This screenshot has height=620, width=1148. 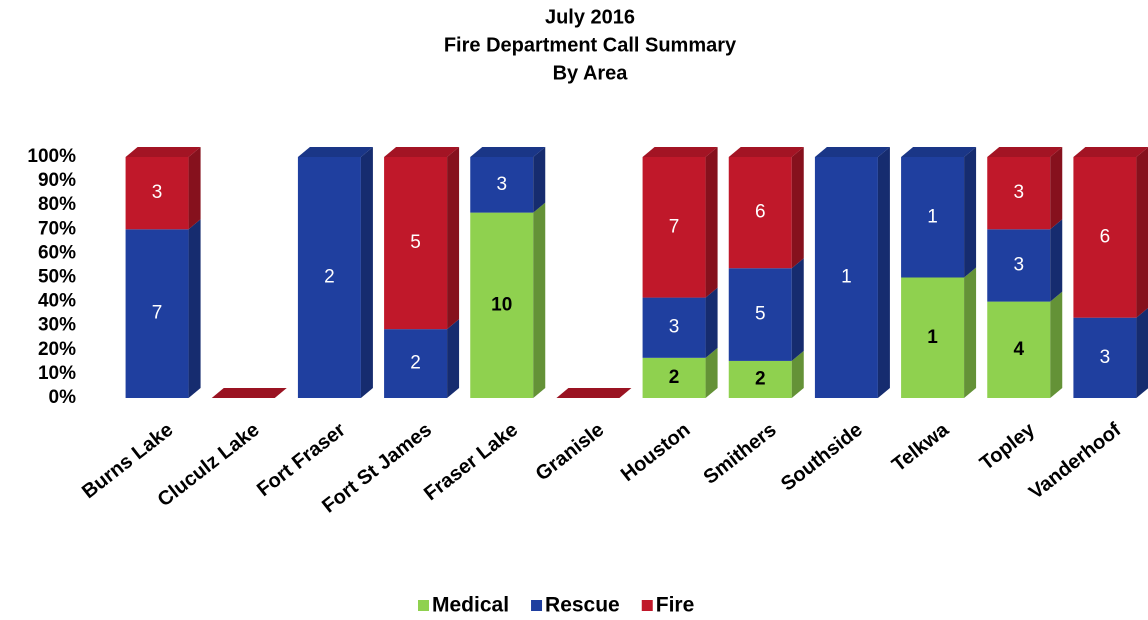 I want to click on legend: Medical Rescue Fire, so click(x=556, y=605).